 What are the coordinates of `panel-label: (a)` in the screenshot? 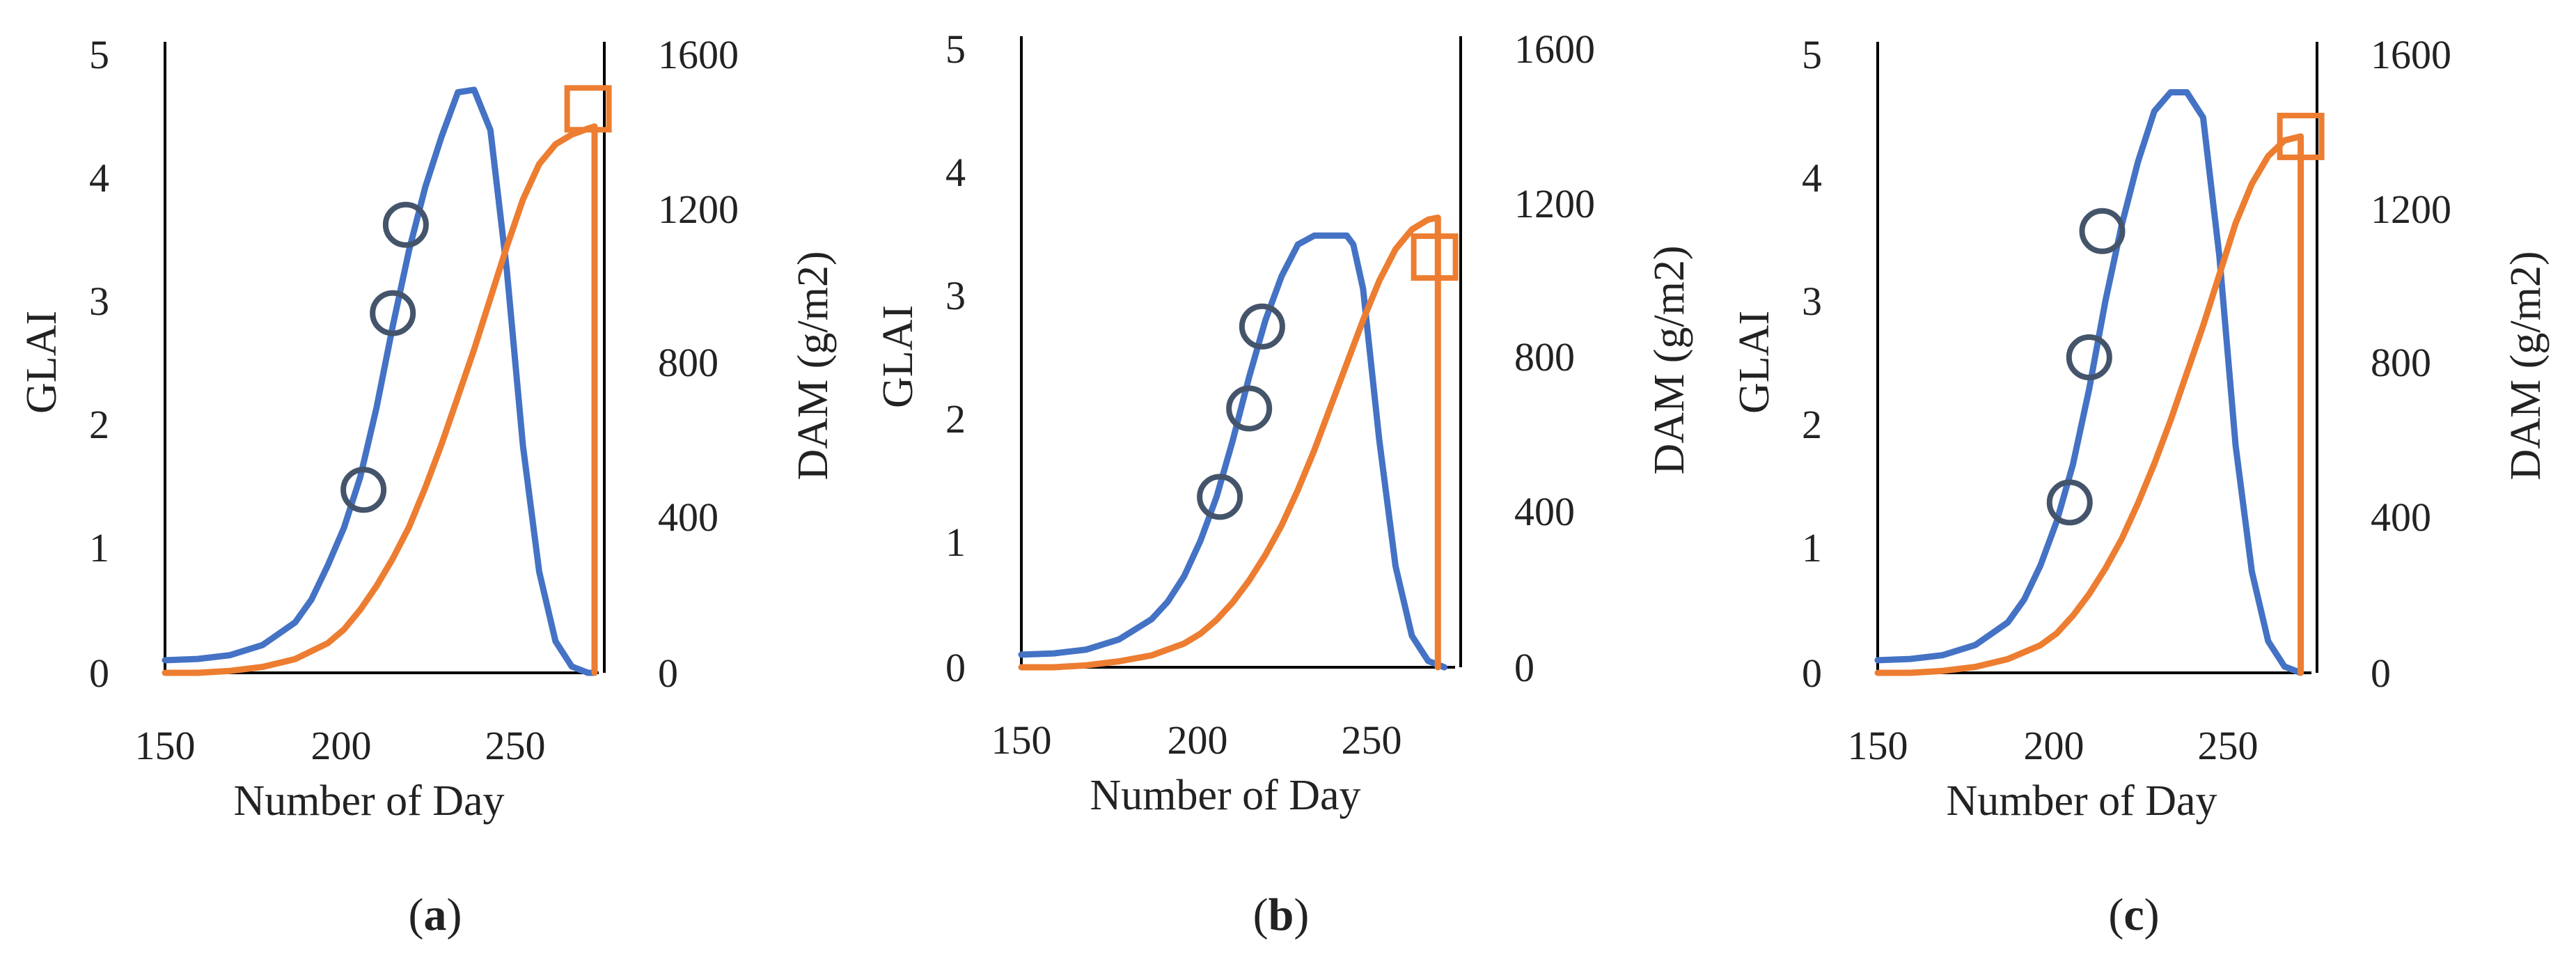 It's located at (435, 914).